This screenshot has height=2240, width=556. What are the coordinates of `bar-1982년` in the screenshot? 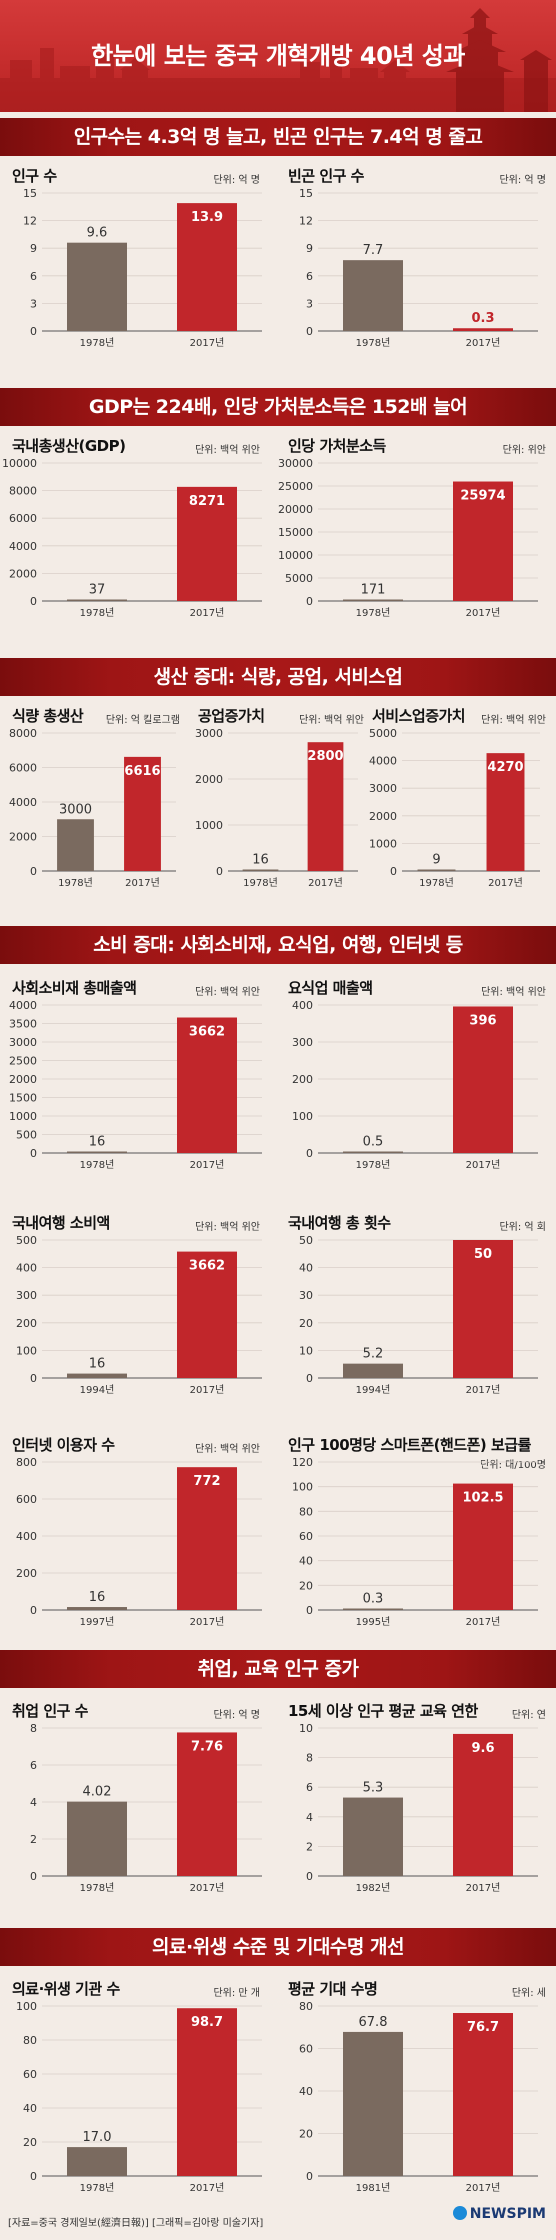 It's located at (373, 1836).